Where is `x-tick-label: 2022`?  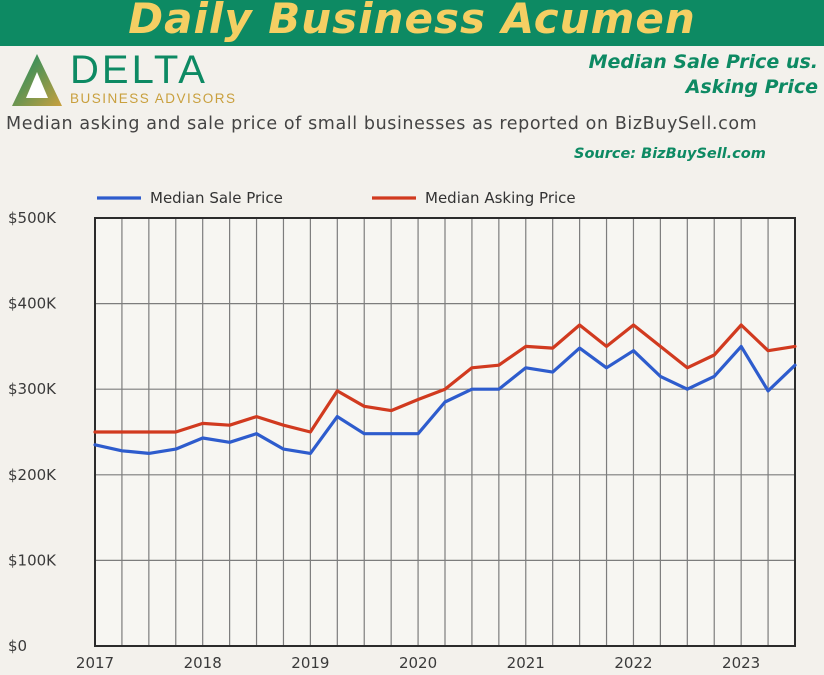 x-tick-label: 2022 is located at coordinates (633, 663).